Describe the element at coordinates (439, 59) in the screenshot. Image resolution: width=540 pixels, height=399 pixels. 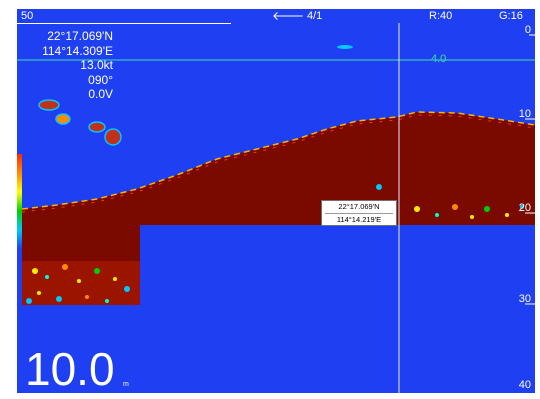
I see `marker-depth-label: 4.0` at that location.